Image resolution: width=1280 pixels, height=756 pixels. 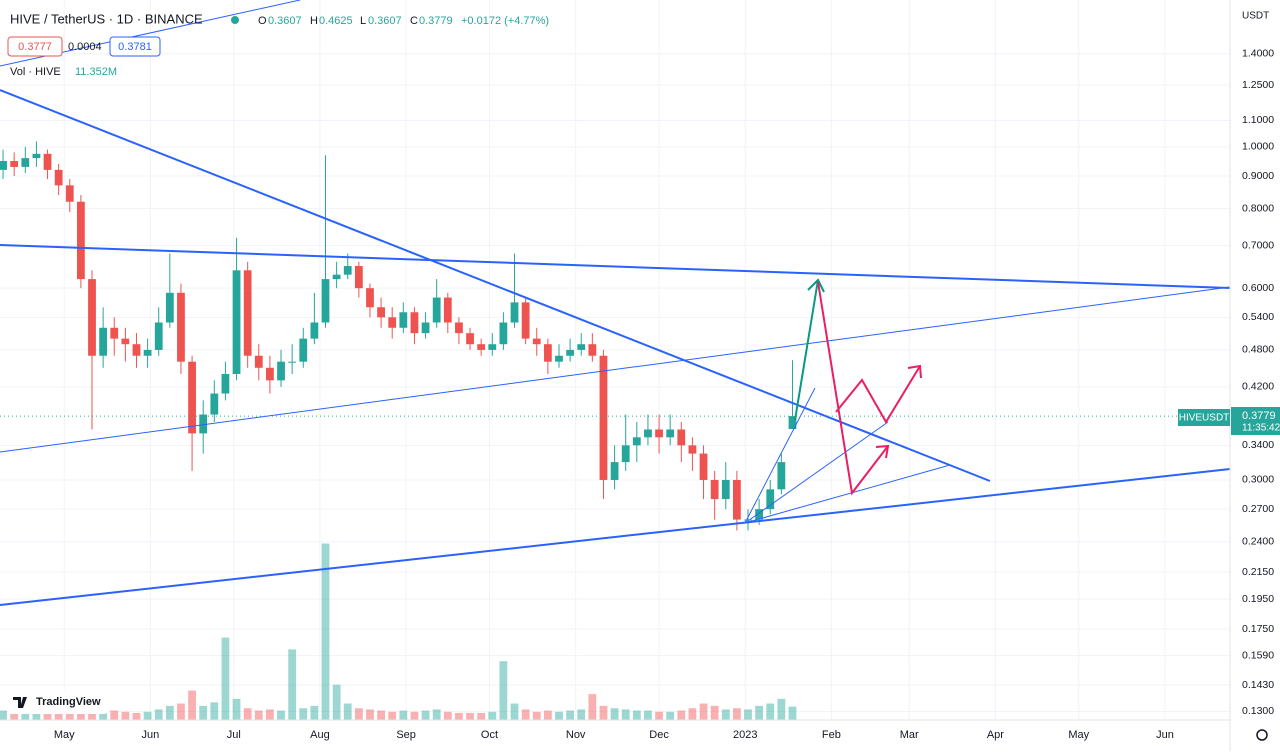 I want to click on price-tag-value: 0.3779, so click(x=1259, y=416).